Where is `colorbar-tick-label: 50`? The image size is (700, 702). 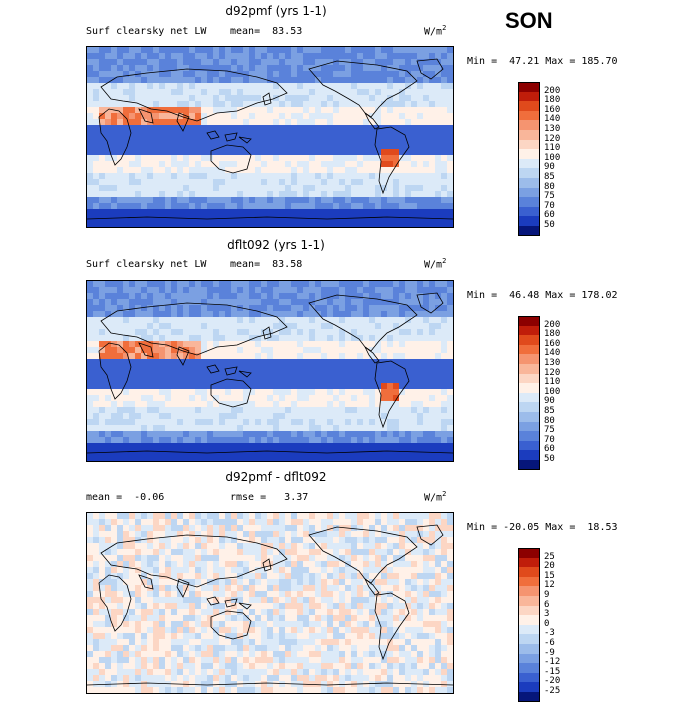 colorbar-tick-label: 50 is located at coordinates (549, 459).